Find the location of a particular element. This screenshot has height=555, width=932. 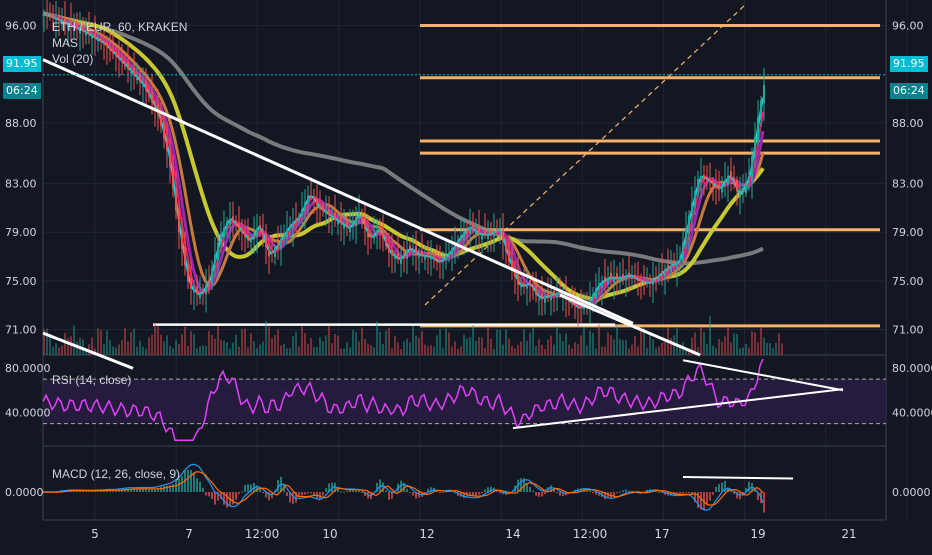

trendline-continuation is located at coordinates (630, 325).